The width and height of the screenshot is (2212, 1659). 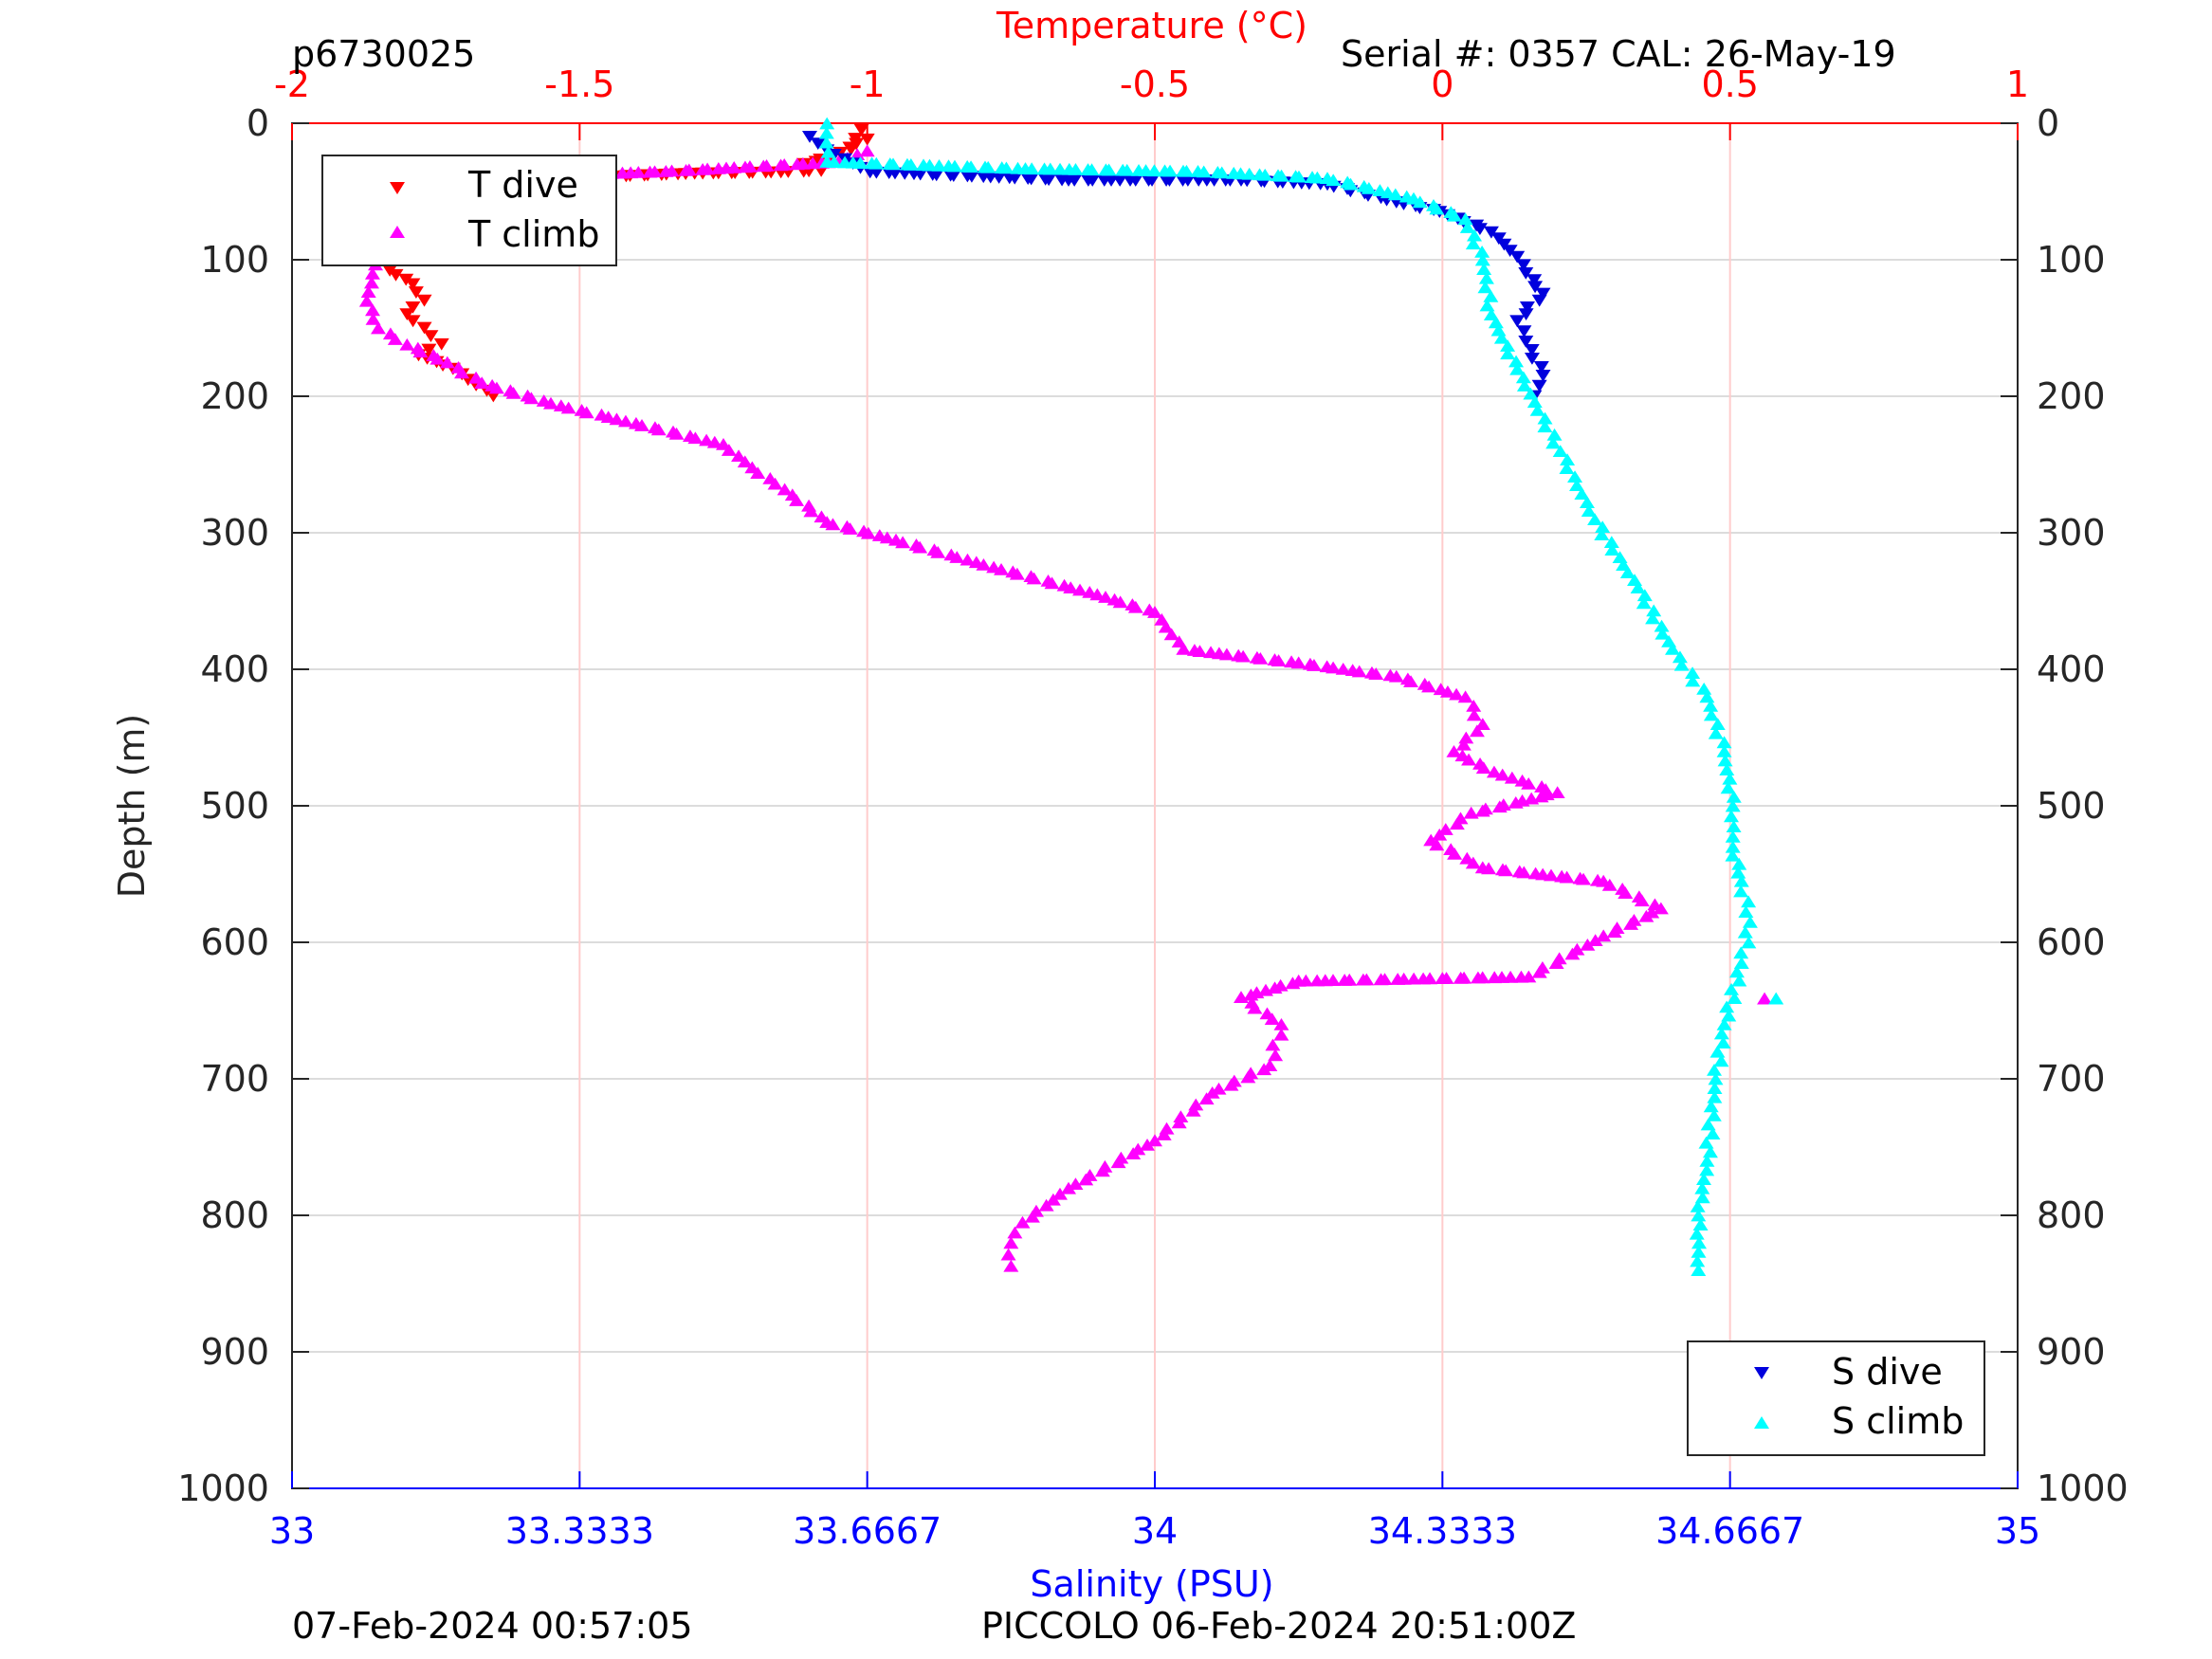 What do you see at coordinates (1155, 1531) in the screenshot?
I see `salinity-tick-label: 34` at bounding box center [1155, 1531].